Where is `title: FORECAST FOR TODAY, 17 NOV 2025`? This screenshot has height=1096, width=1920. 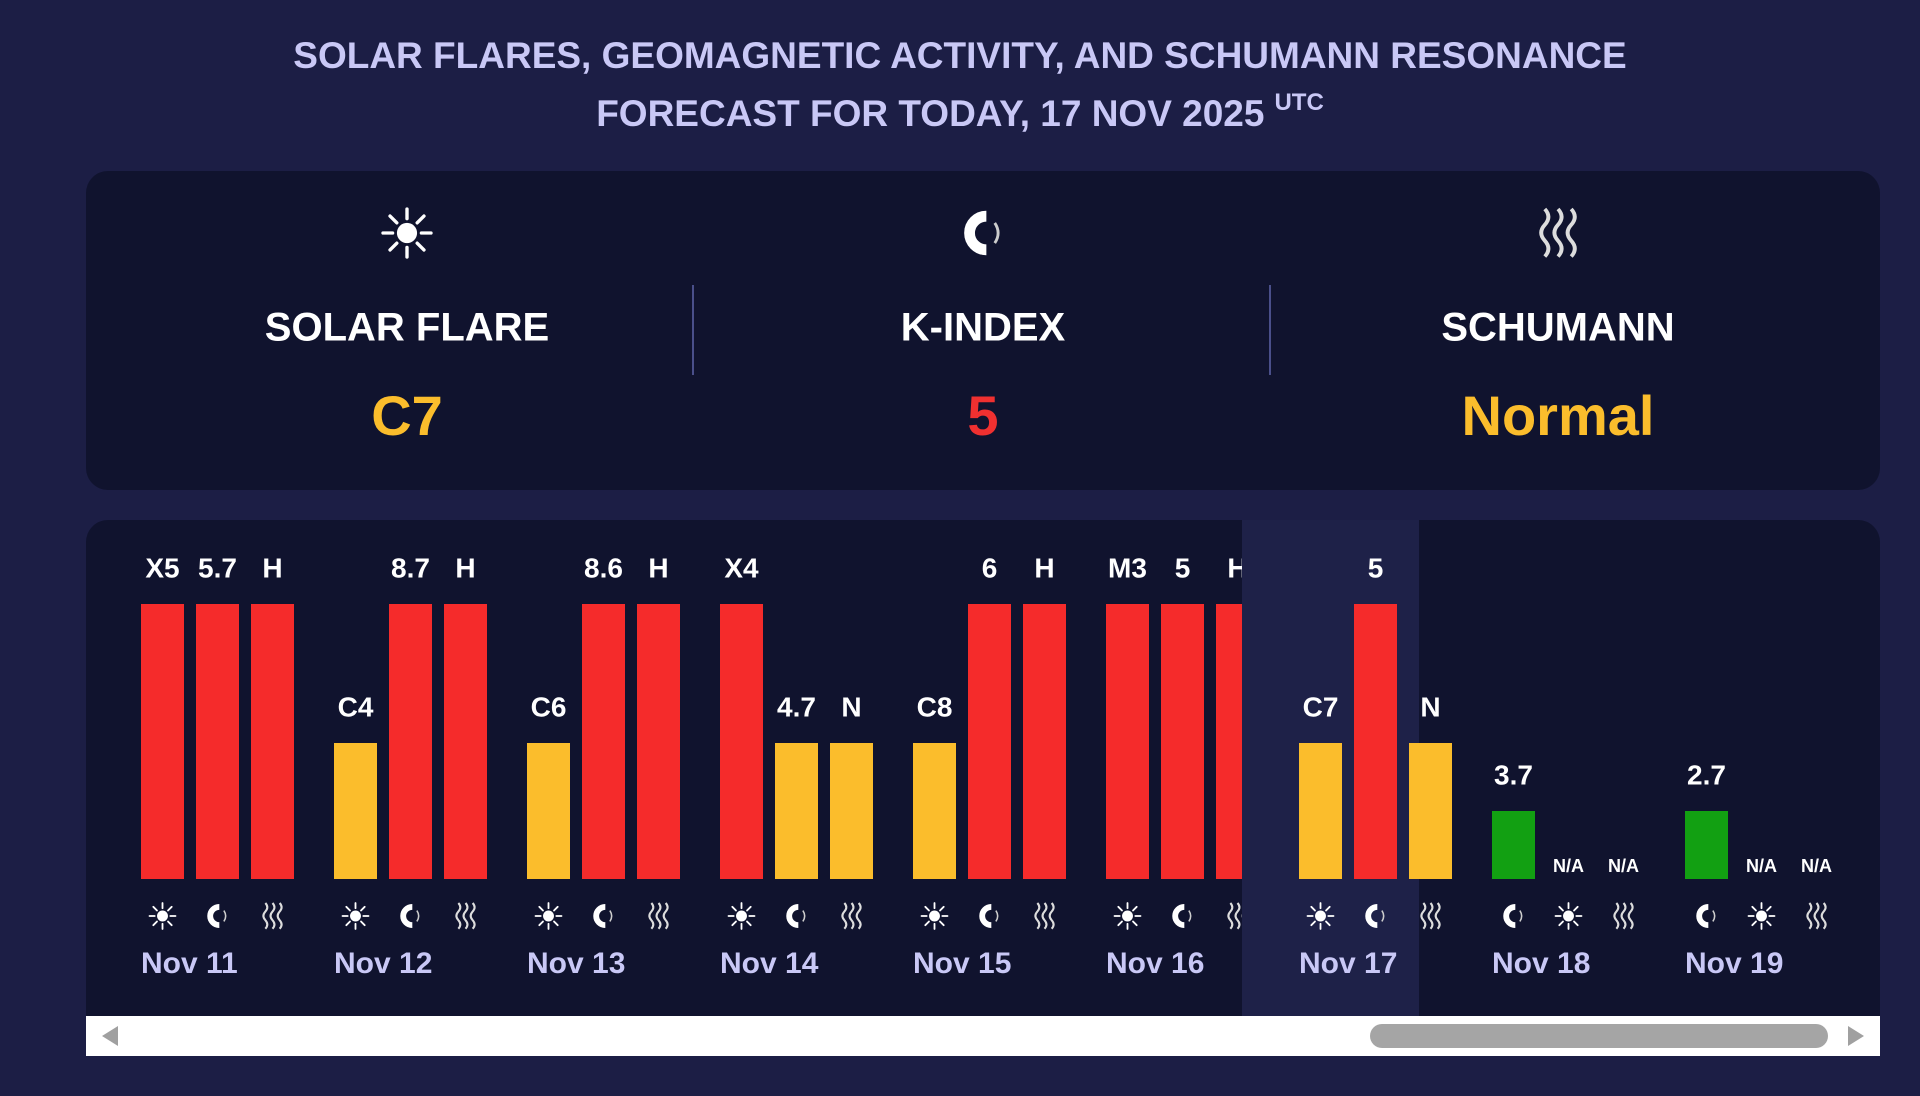 title: FORECAST FOR TODAY, 17 NOV 2025 is located at coordinates (930, 113).